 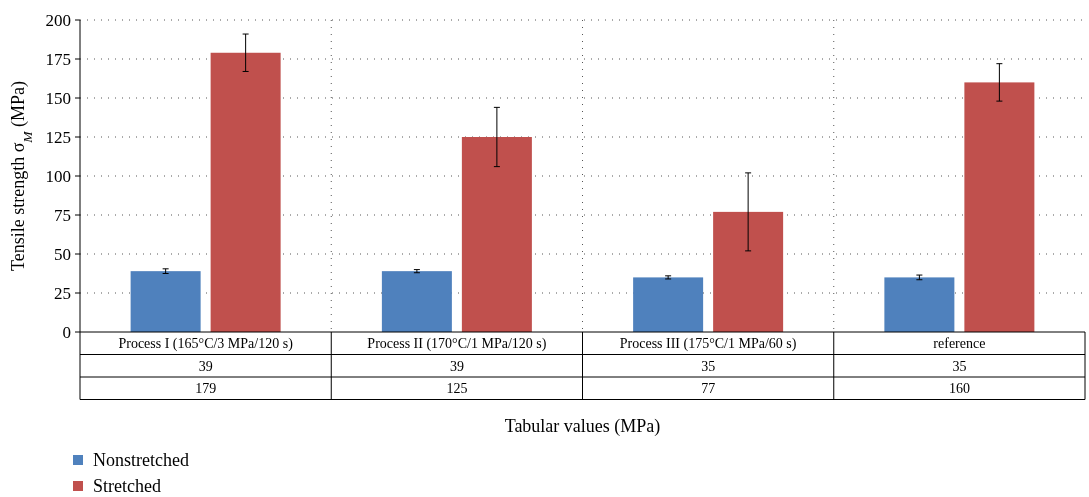 I want to click on y-tick-label: 50, so click(x=62, y=254).